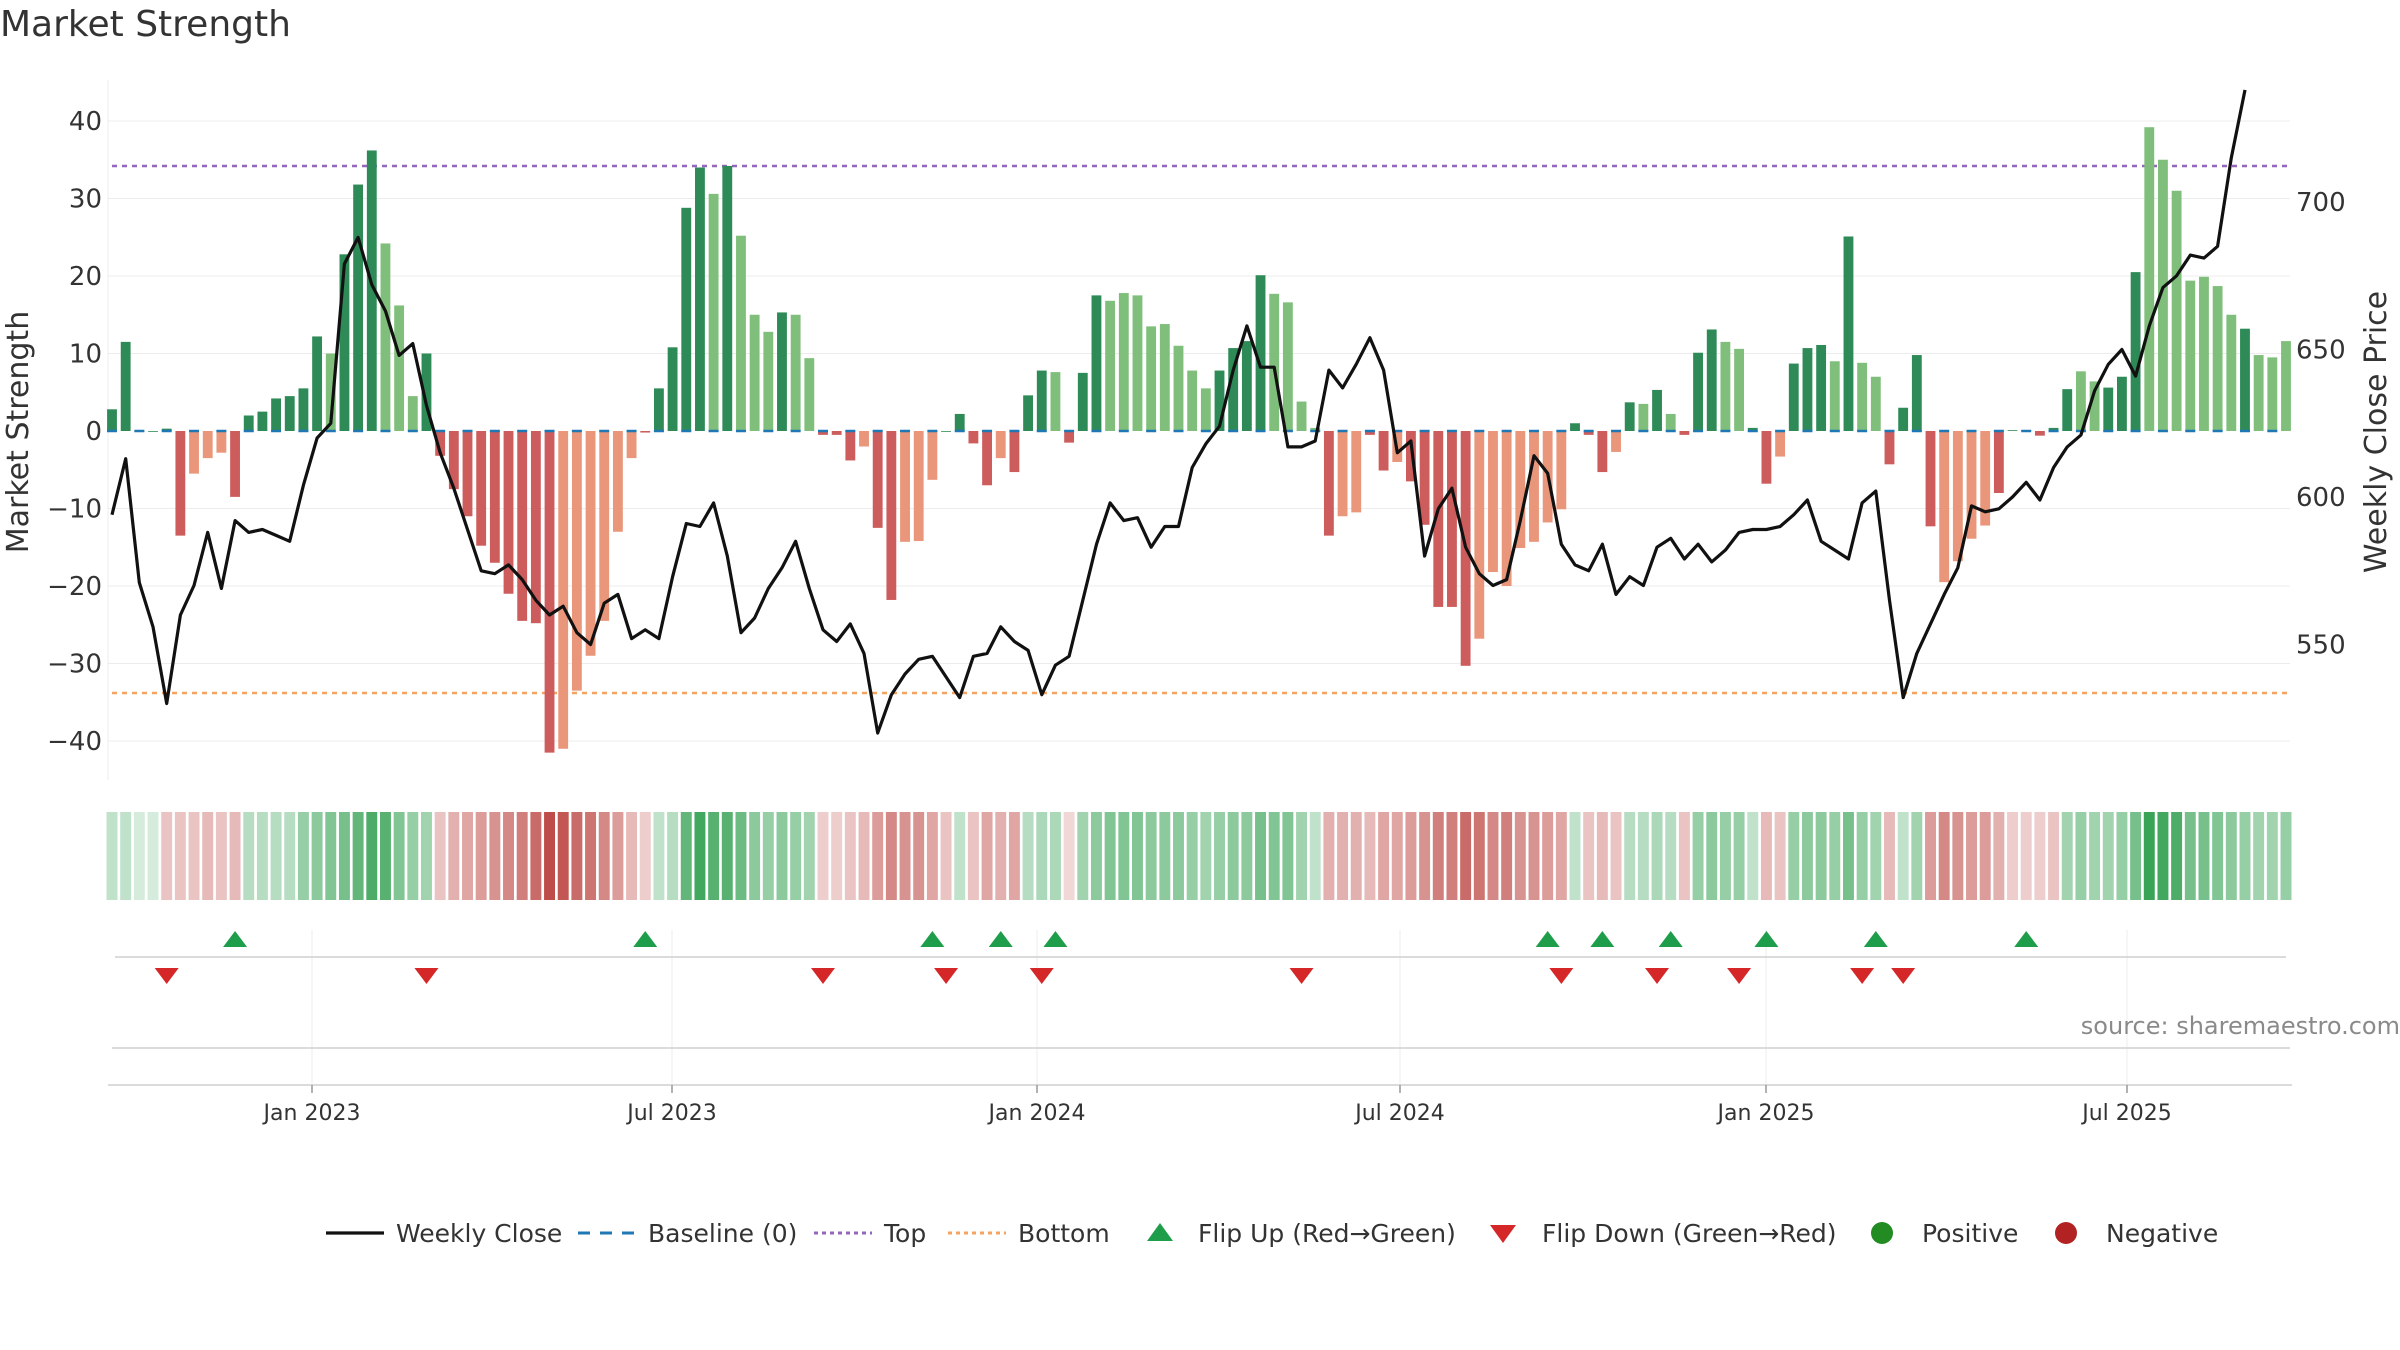 The image size is (2400, 1350). What do you see at coordinates (18, 432) in the screenshot?
I see `y-axis-title: Market Strength` at bounding box center [18, 432].